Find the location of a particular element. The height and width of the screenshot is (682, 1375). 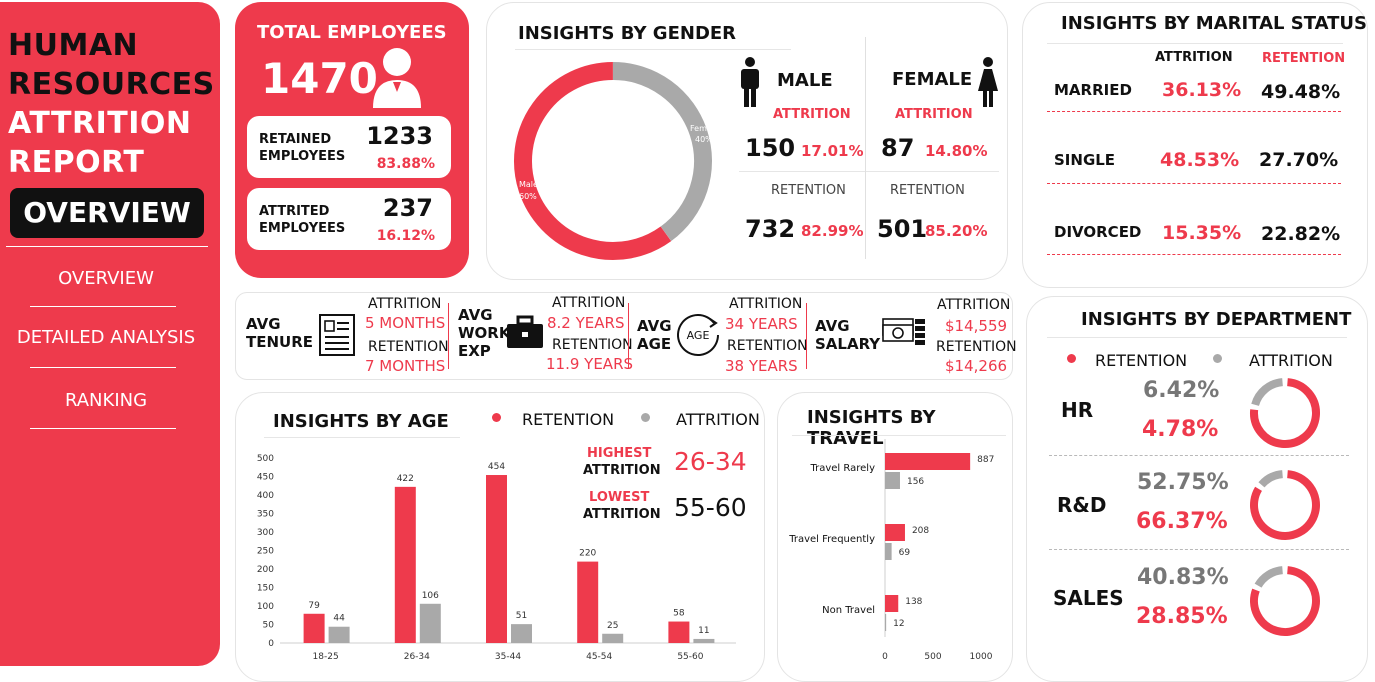

age-icon: AGE is located at coordinates (698, 335).